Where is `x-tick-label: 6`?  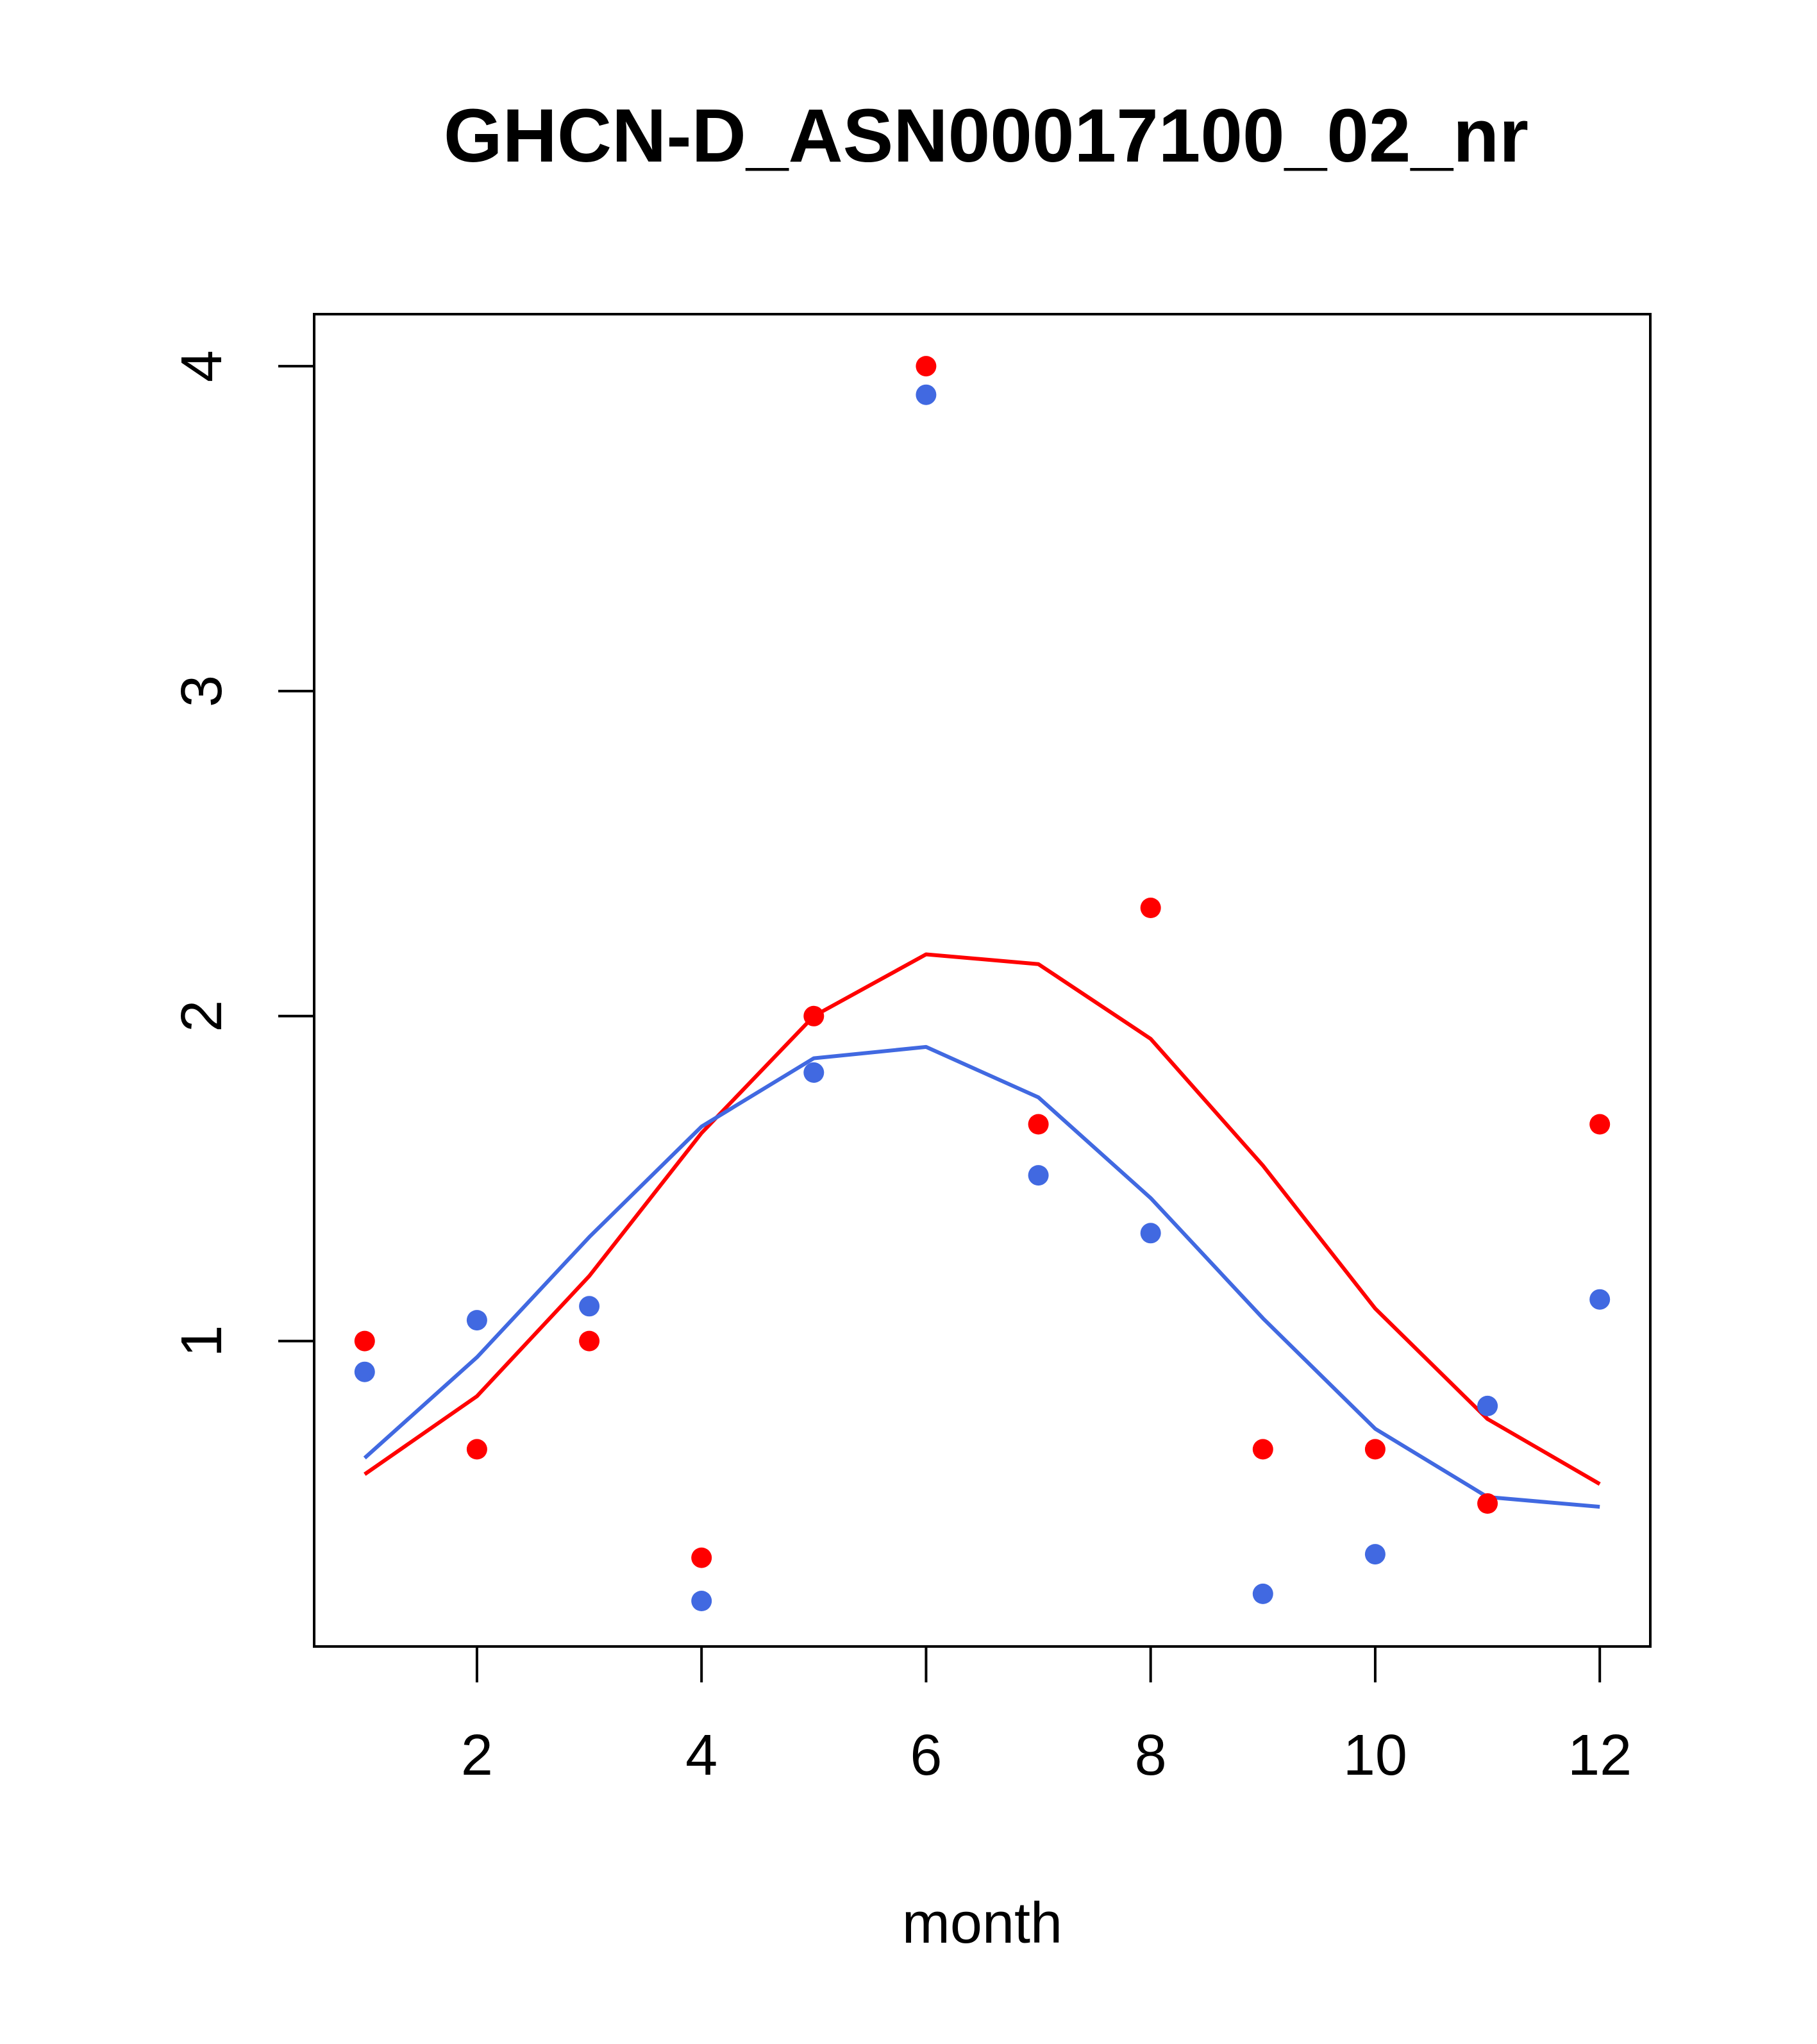 x-tick-label: 6 is located at coordinates (926, 1755).